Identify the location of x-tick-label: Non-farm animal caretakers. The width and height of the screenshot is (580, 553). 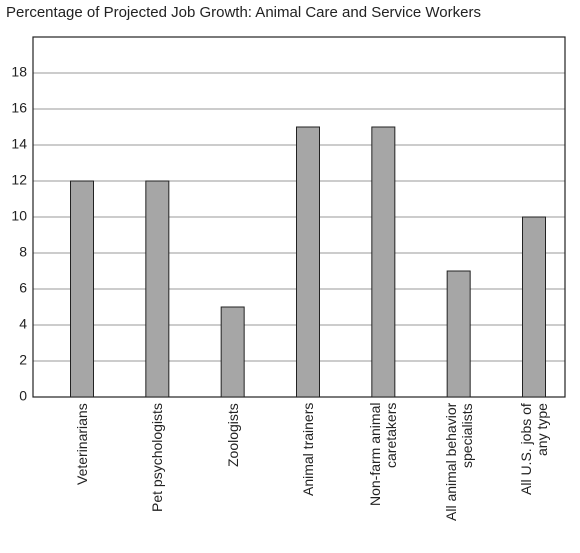
(383, 455).